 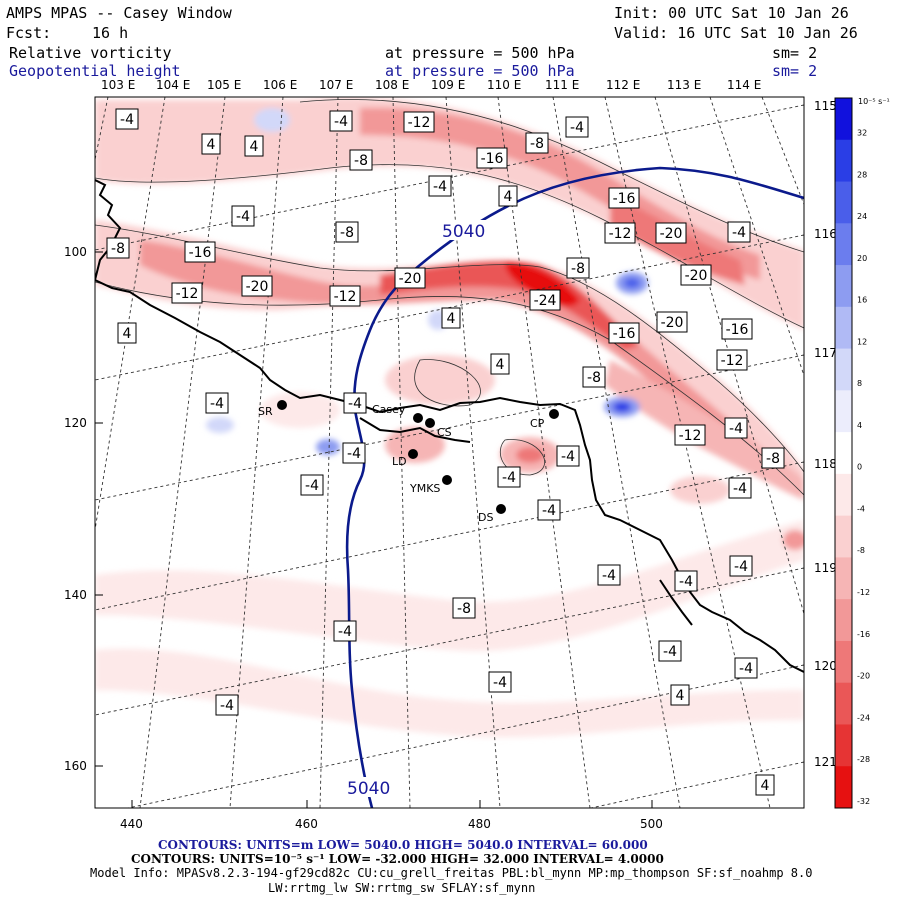 What do you see at coordinates (542, 284) in the screenshot?
I see `shade-max-core` at bounding box center [542, 284].